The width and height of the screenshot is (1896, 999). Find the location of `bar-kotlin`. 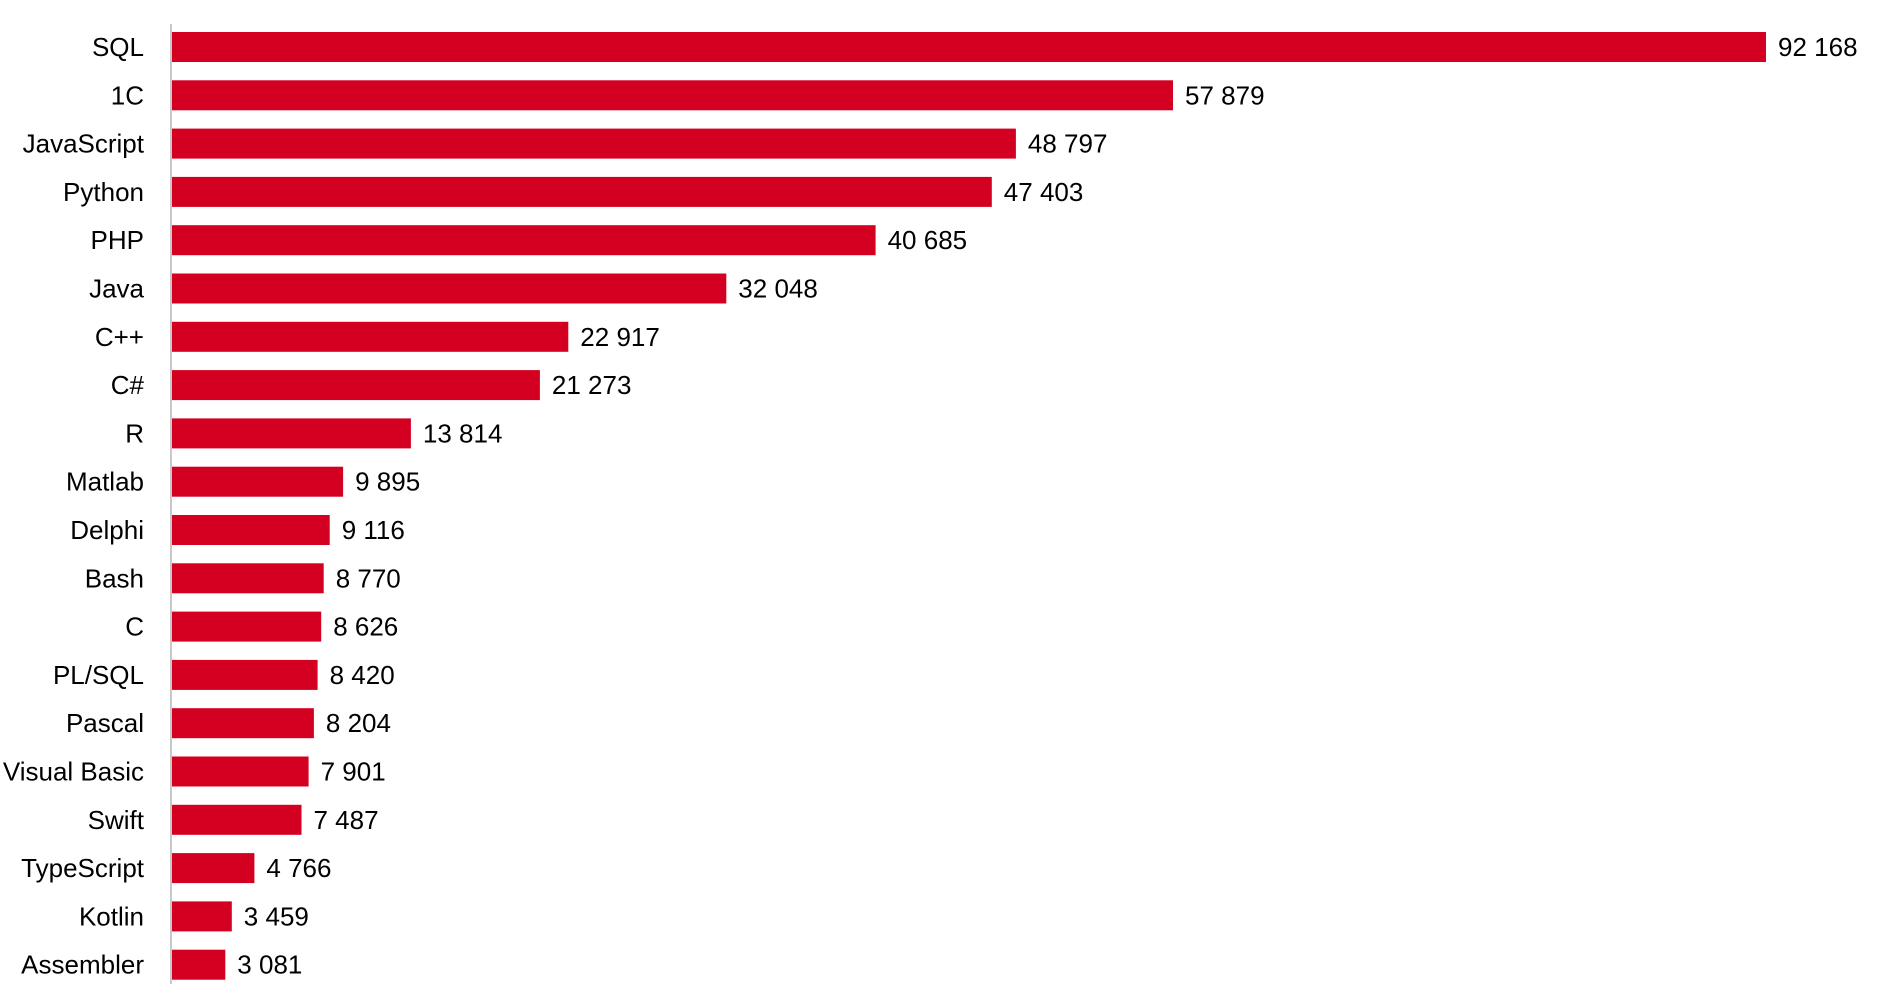

bar-kotlin is located at coordinates (202, 916).